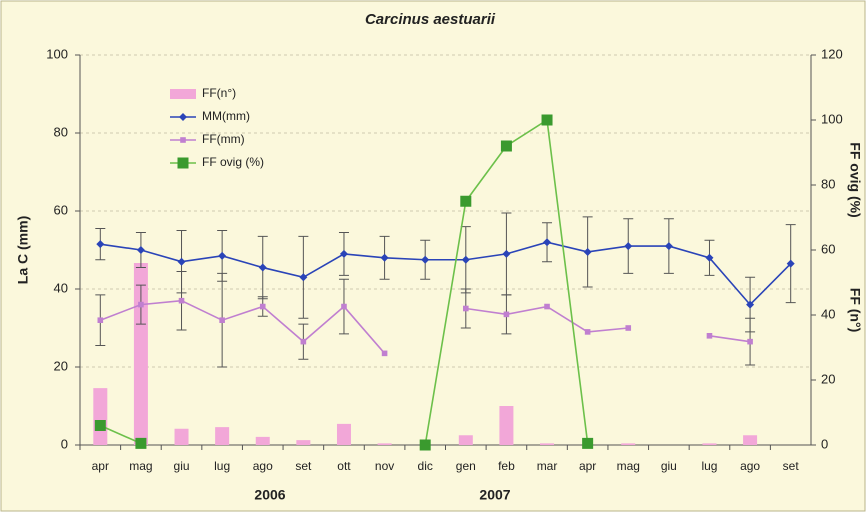  What do you see at coordinates (466, 466) in the screenshot?
I see `x-tick-label: gen` at bounding box center [466, 466].